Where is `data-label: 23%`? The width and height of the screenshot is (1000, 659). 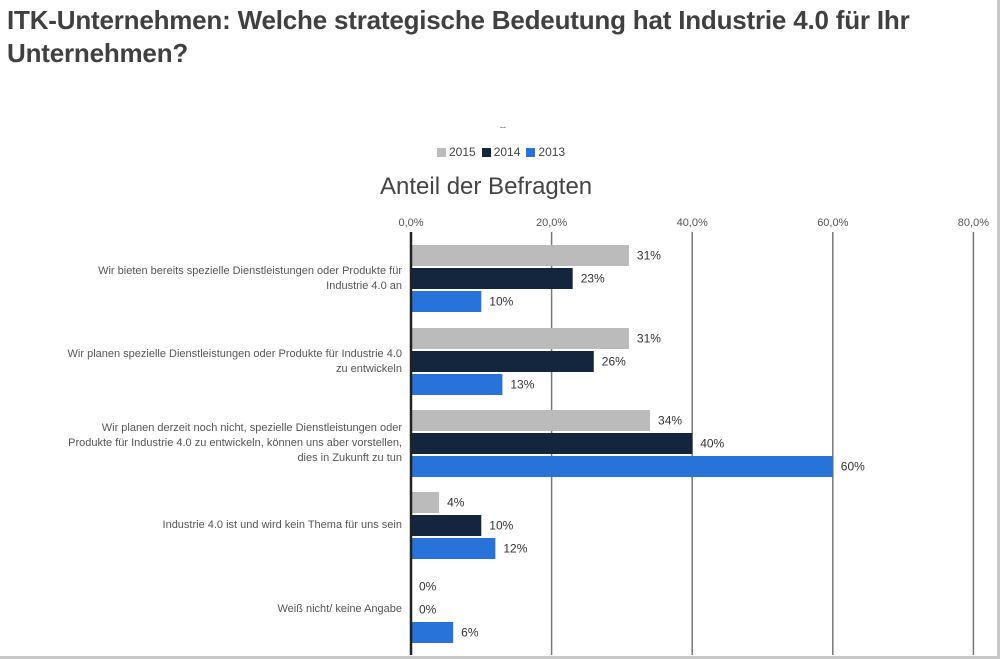 data-label: 23% is located at coordinates (593, 279).